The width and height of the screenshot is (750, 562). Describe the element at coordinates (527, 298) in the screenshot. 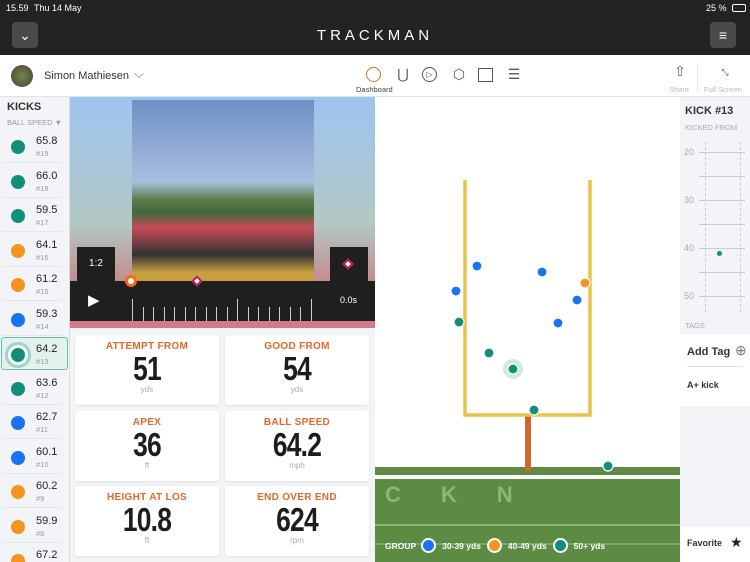

I see `goalpost-uprights` at that location.